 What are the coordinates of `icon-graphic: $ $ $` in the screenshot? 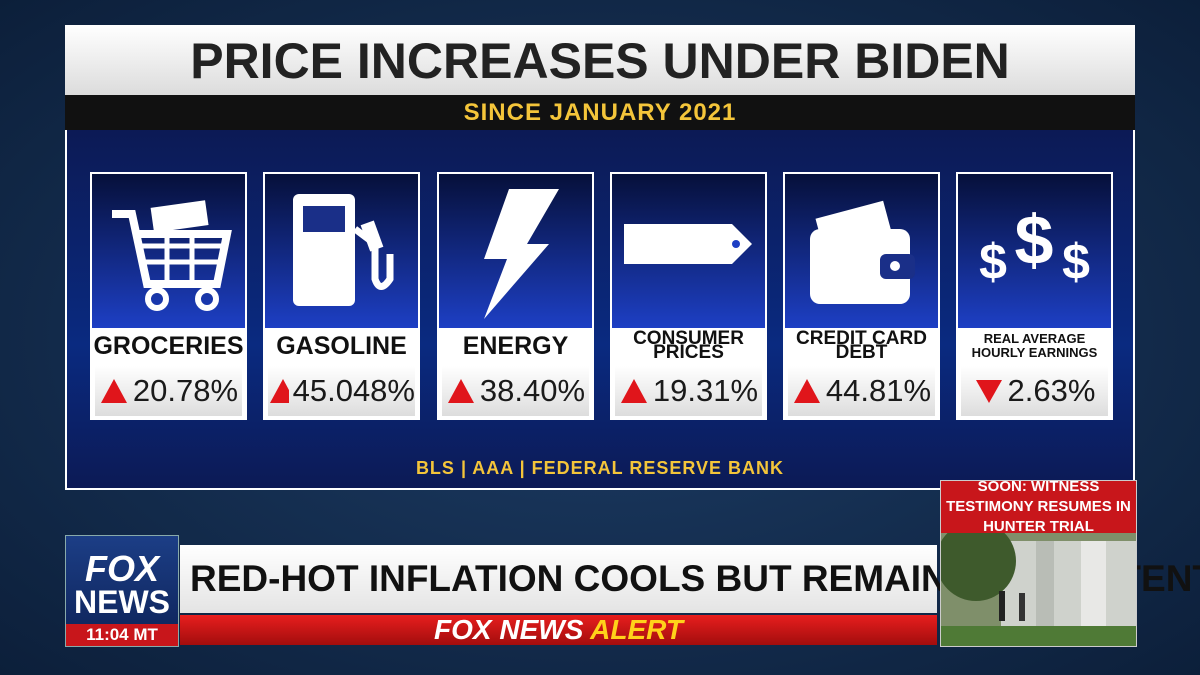 It's located at (1034, 245).